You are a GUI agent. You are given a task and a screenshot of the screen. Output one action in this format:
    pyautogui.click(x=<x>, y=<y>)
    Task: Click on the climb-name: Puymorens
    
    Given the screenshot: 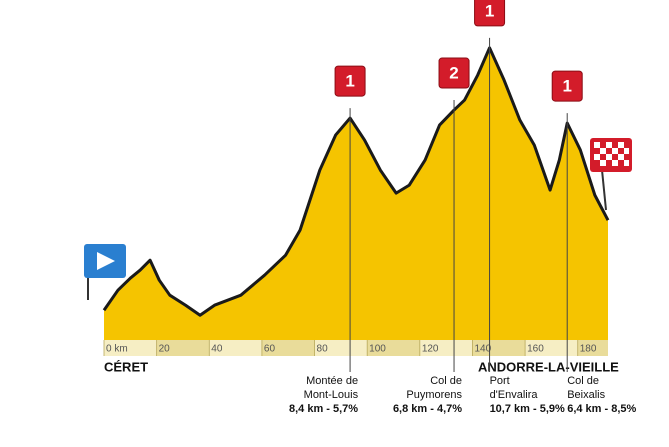 What is the action you would take?
    pyautogui.click(x=434, y=395)
    